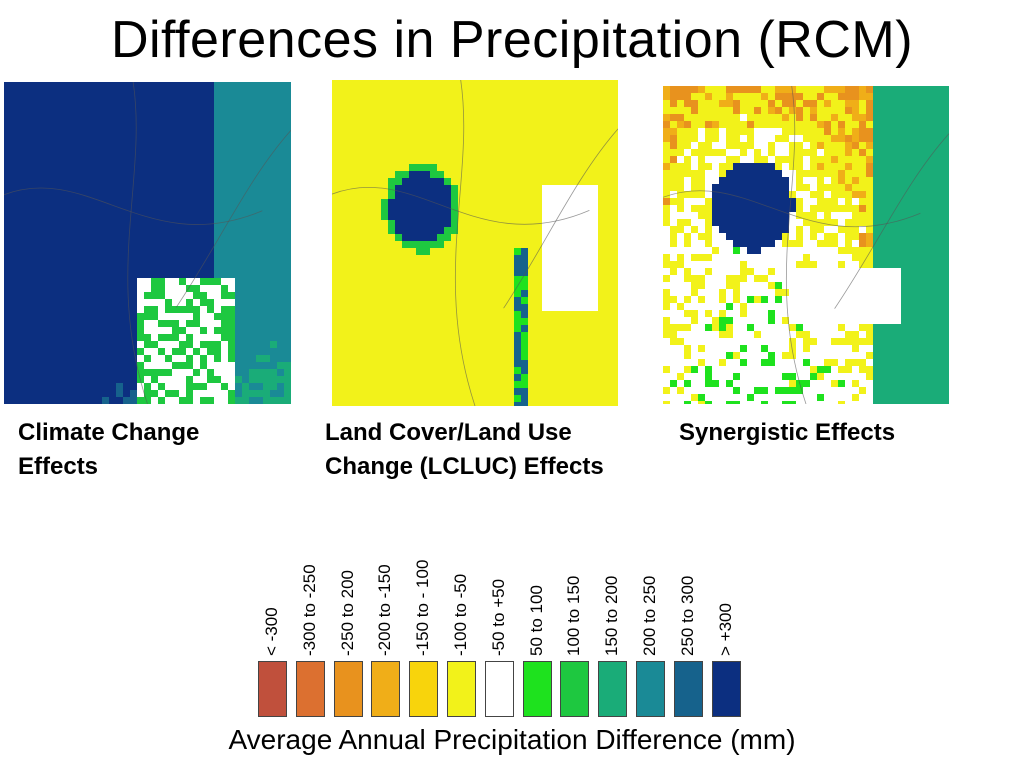 The image size is (1024, 768). What do you see at coordinates (612, 615) in the screenshot?
I see `legend-label: 150 to 200` at bounding box center [612, 615].